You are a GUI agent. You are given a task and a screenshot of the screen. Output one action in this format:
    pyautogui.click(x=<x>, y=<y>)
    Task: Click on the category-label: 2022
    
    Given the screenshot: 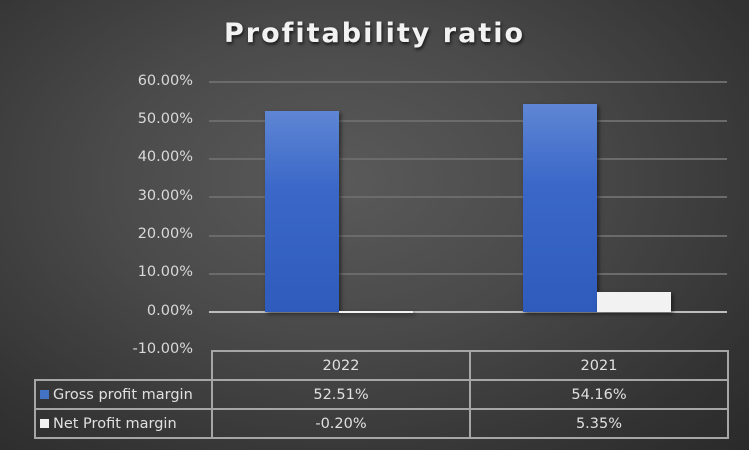 What is the action you would take?
    pyautogui.click(x=341, y=365)
    